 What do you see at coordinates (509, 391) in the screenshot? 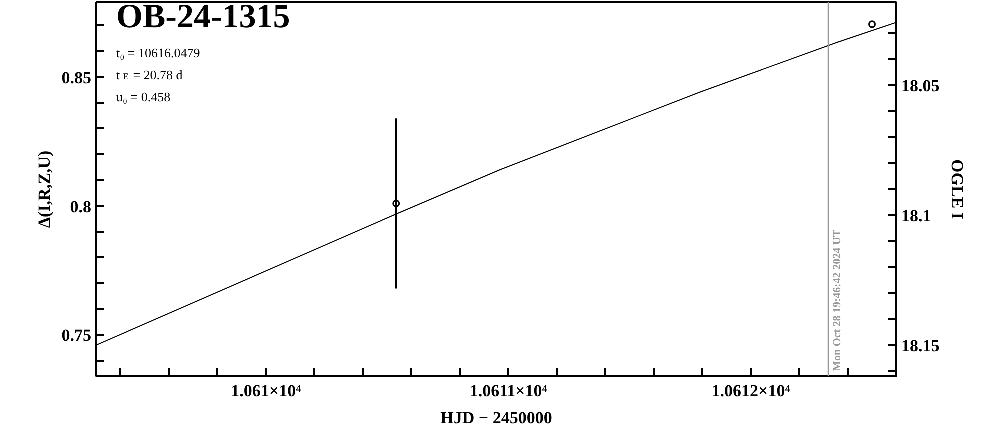
I see `x-tick-label: 1.0611×10⁴` at bounding box center [509, 391].